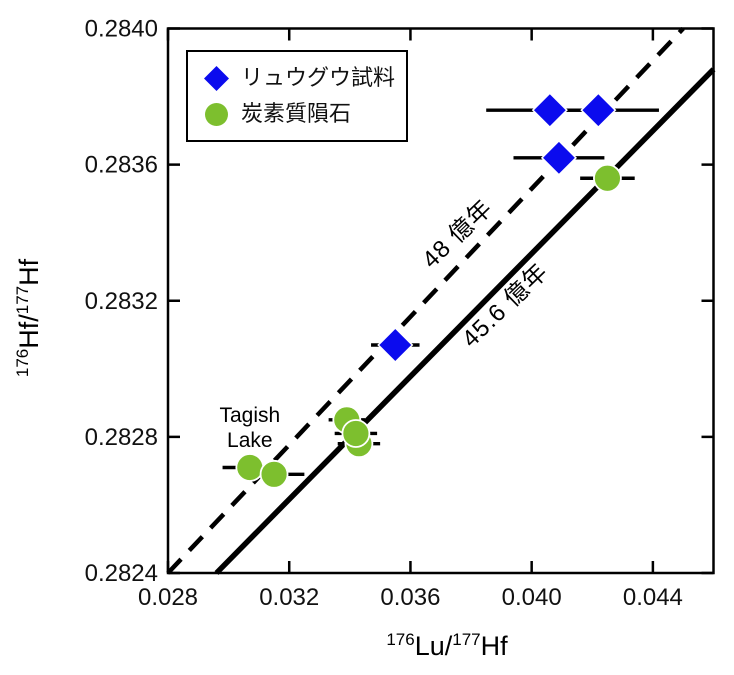  I want to click on y-tick-label: 0.2832, so click(121, 301).